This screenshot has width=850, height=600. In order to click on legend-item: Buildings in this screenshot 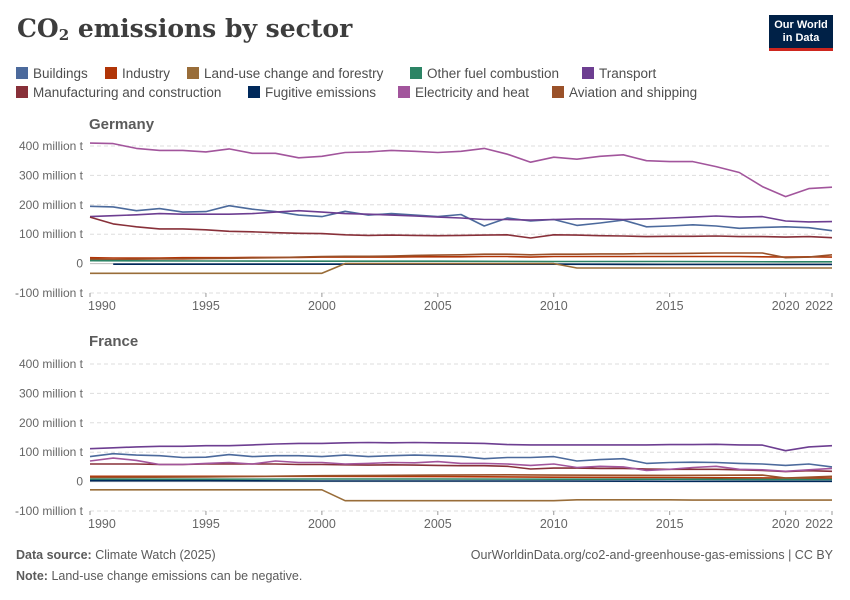, I will do `click(52, 73)`.